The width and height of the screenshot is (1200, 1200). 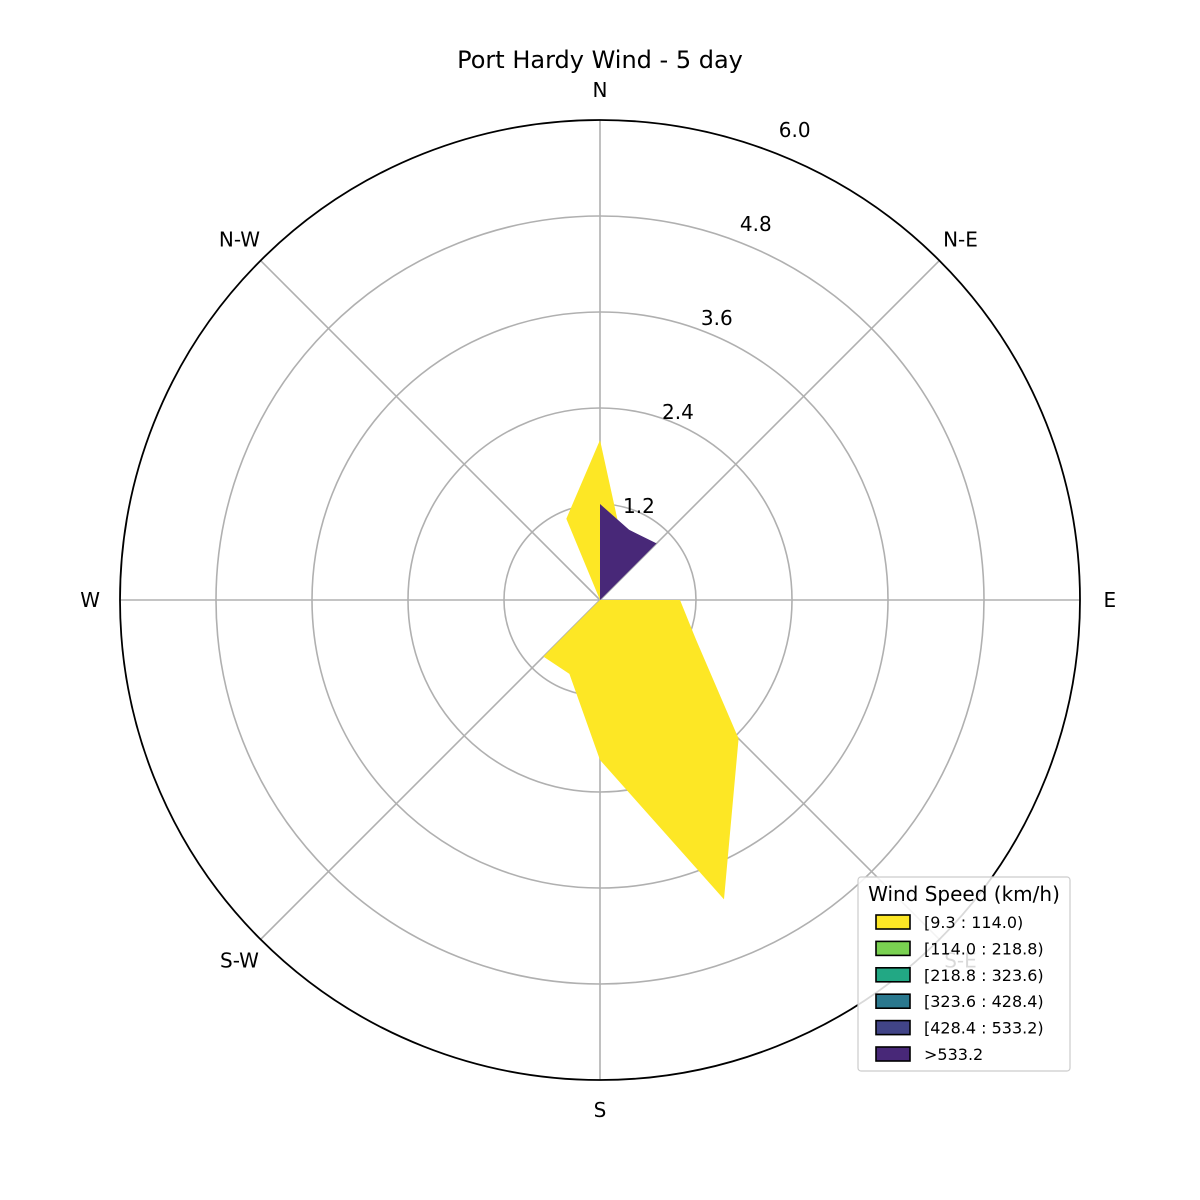 What do you see at coordinates (1109, 600) in the screenshot?
I see `direction-label-E: E` at bounding box center [1109, 600].